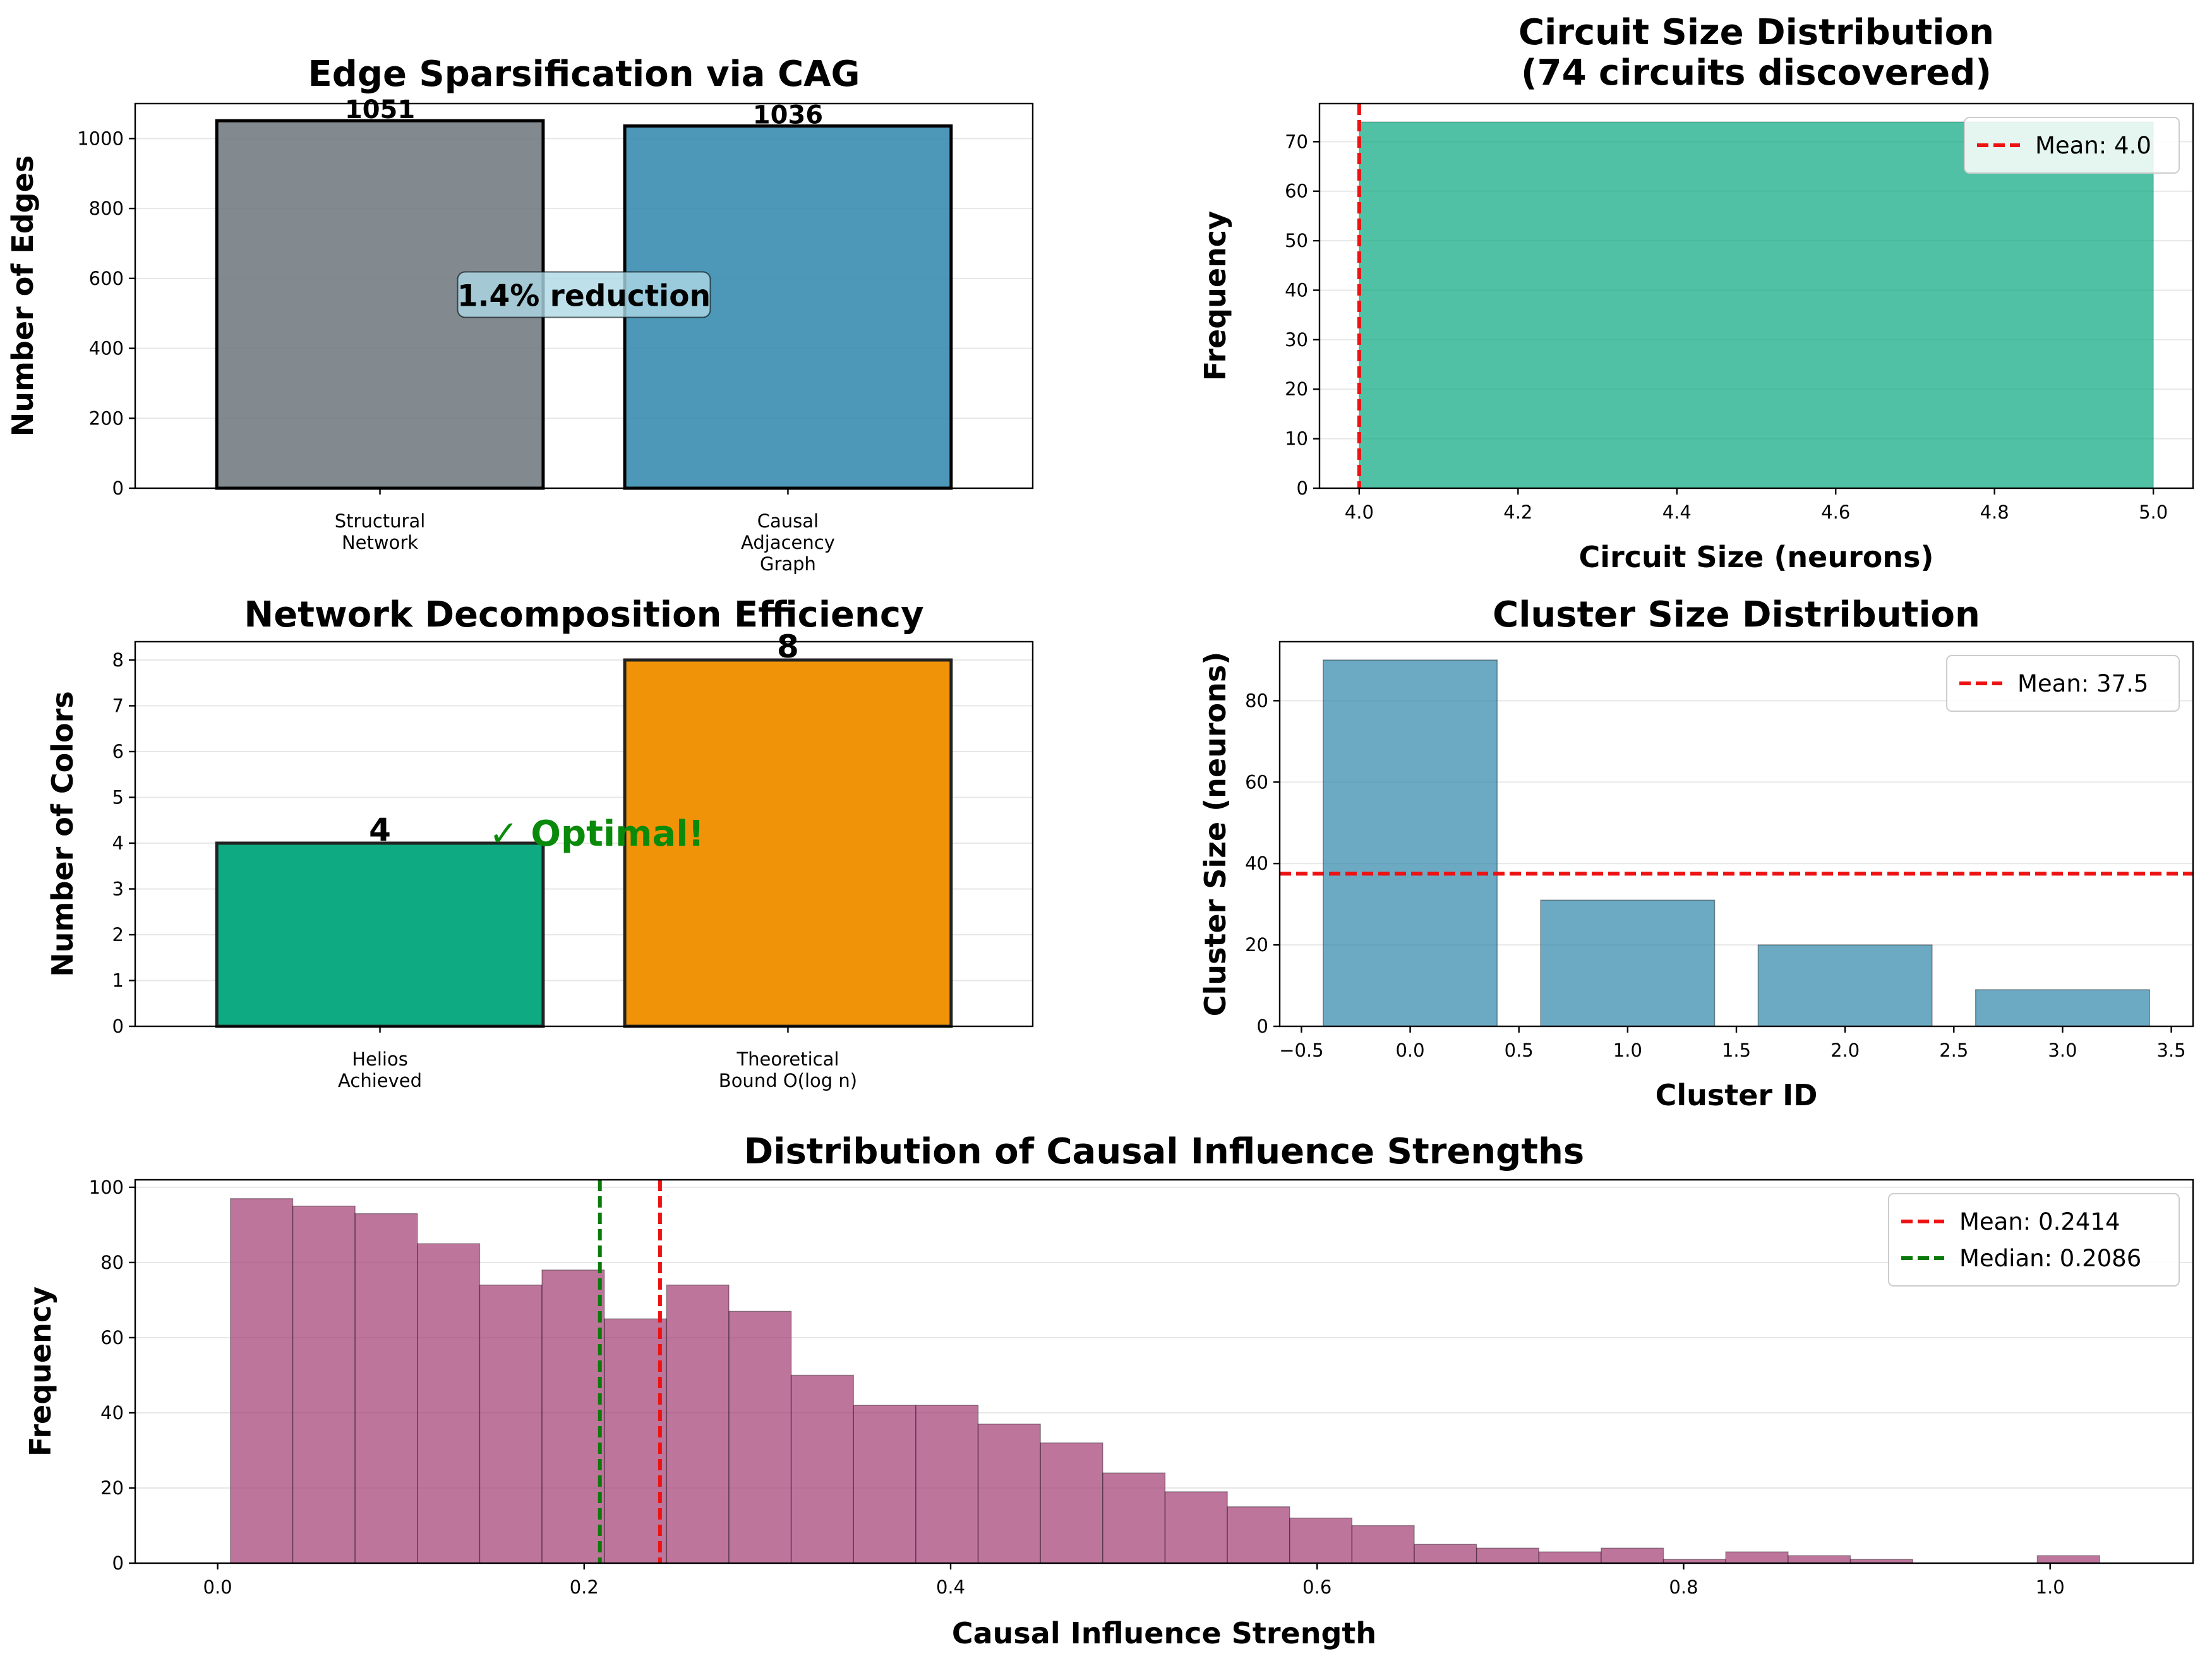 This screenshot has height=1668, width=2212. Describe the element at coordinates (380, 109) in the screenshot. I see `bar-value-label: 1051` at that location.